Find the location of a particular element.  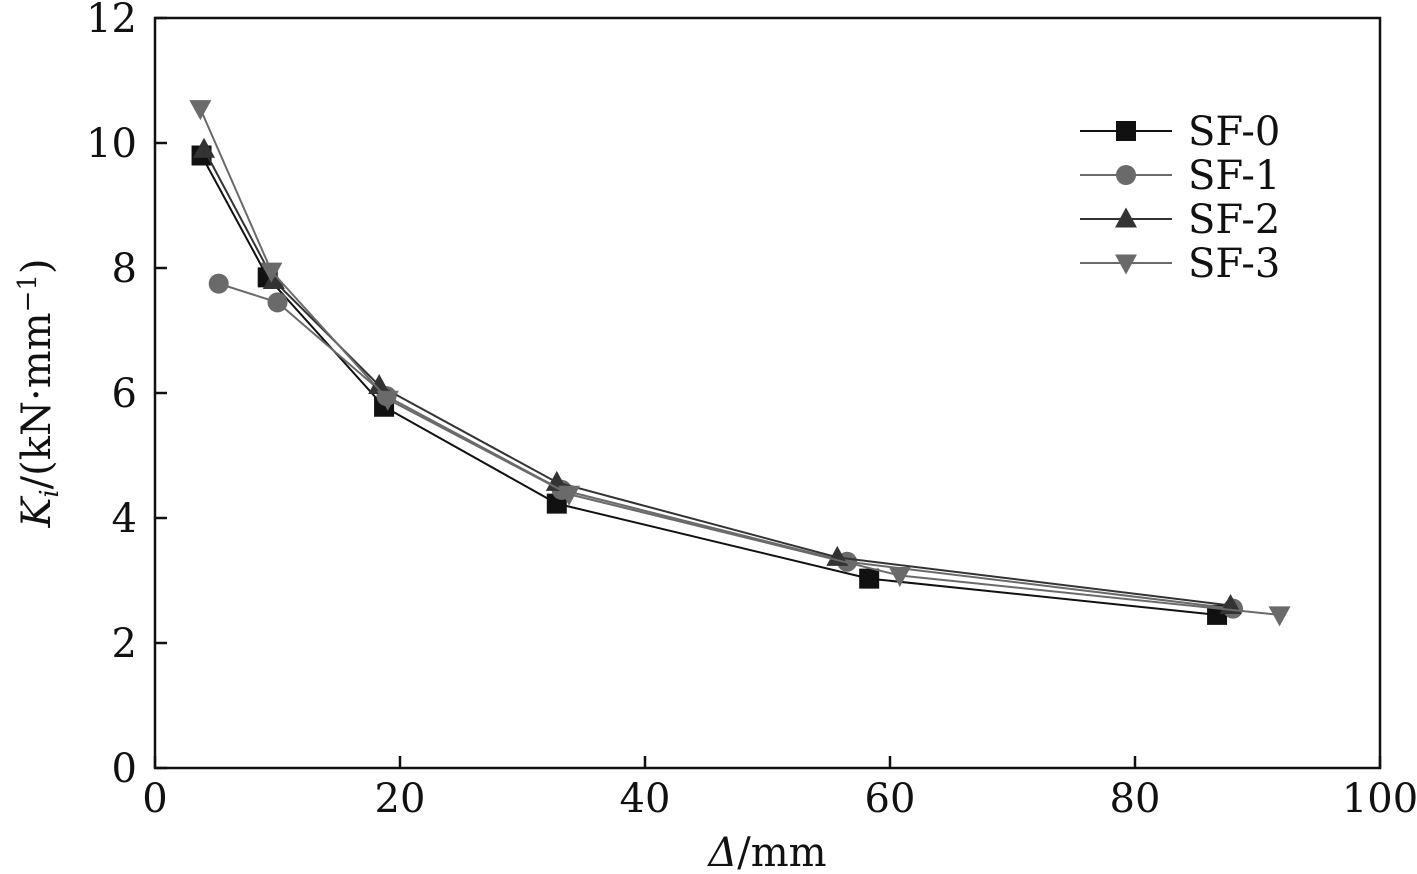

y-axis-symbol: K is located at coordinates (37, 512).